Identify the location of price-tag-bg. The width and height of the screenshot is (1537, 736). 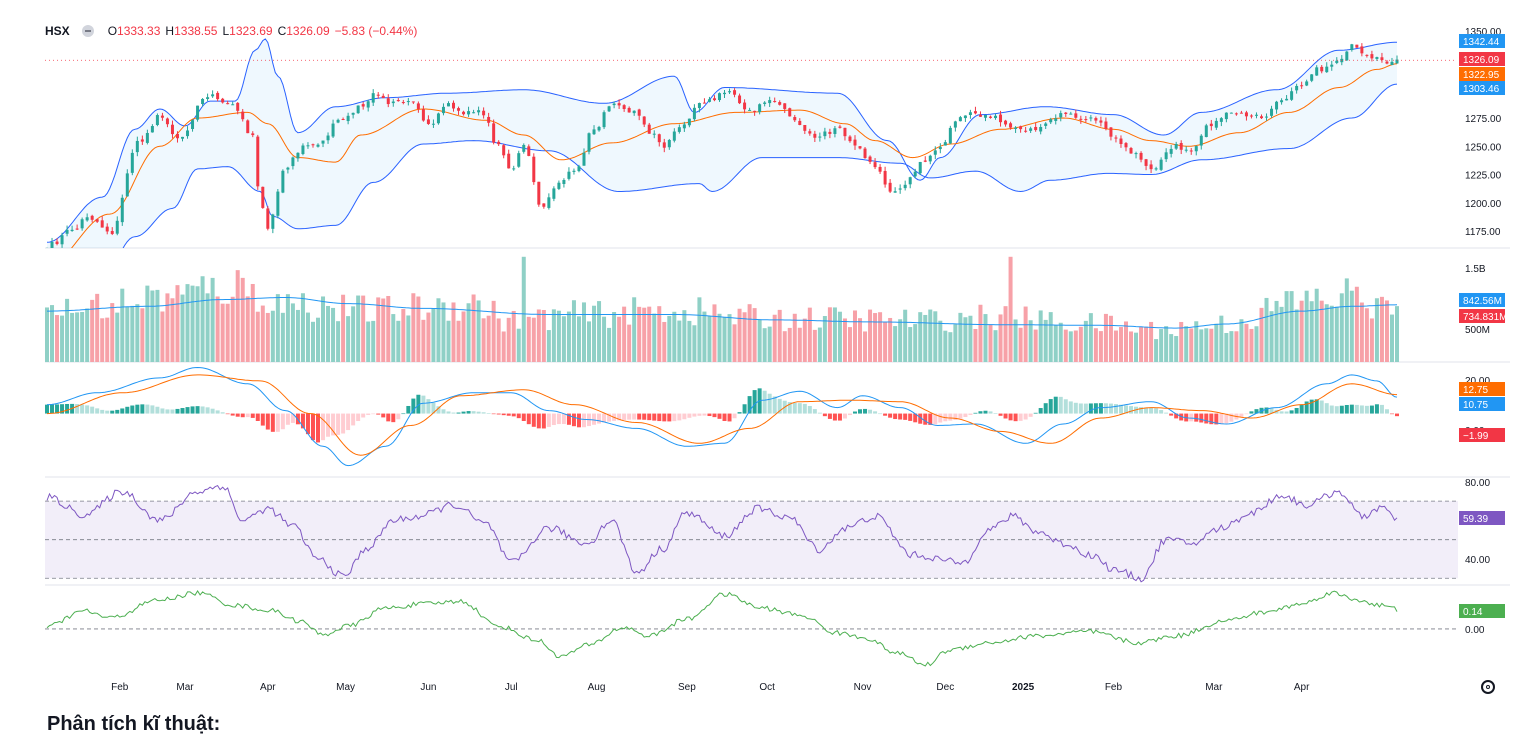
(1482, 59).